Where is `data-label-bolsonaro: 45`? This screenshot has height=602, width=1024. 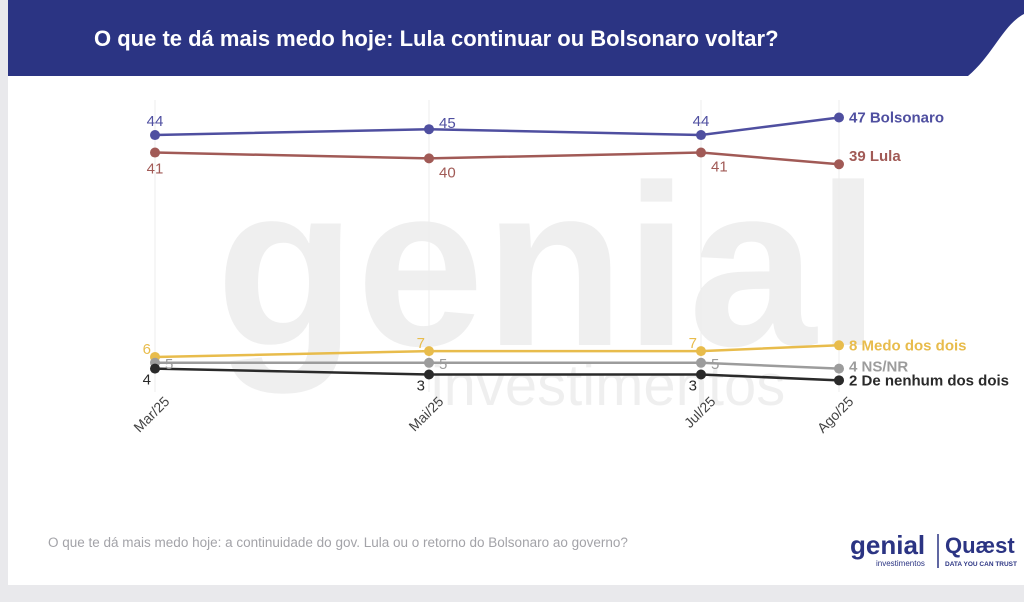 data-label-bolsonaro: 45 is located at coordinates (447, 123).